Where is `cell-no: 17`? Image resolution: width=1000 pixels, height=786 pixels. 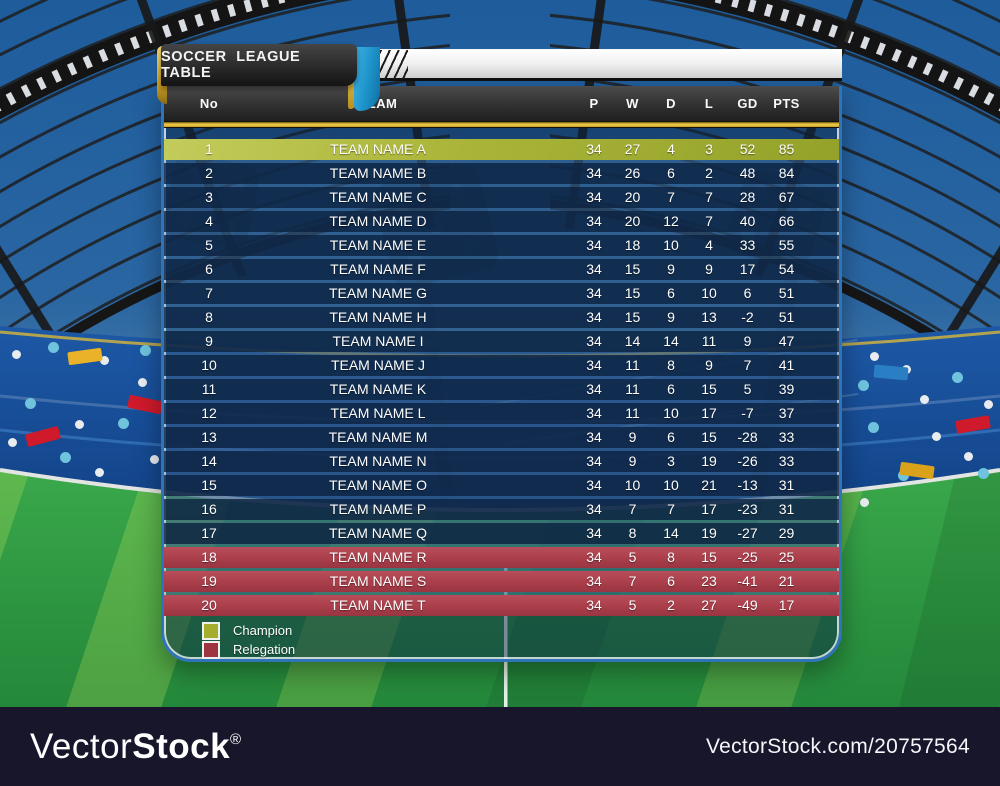 cell-no: 17 is located at coordinates (209, 533).